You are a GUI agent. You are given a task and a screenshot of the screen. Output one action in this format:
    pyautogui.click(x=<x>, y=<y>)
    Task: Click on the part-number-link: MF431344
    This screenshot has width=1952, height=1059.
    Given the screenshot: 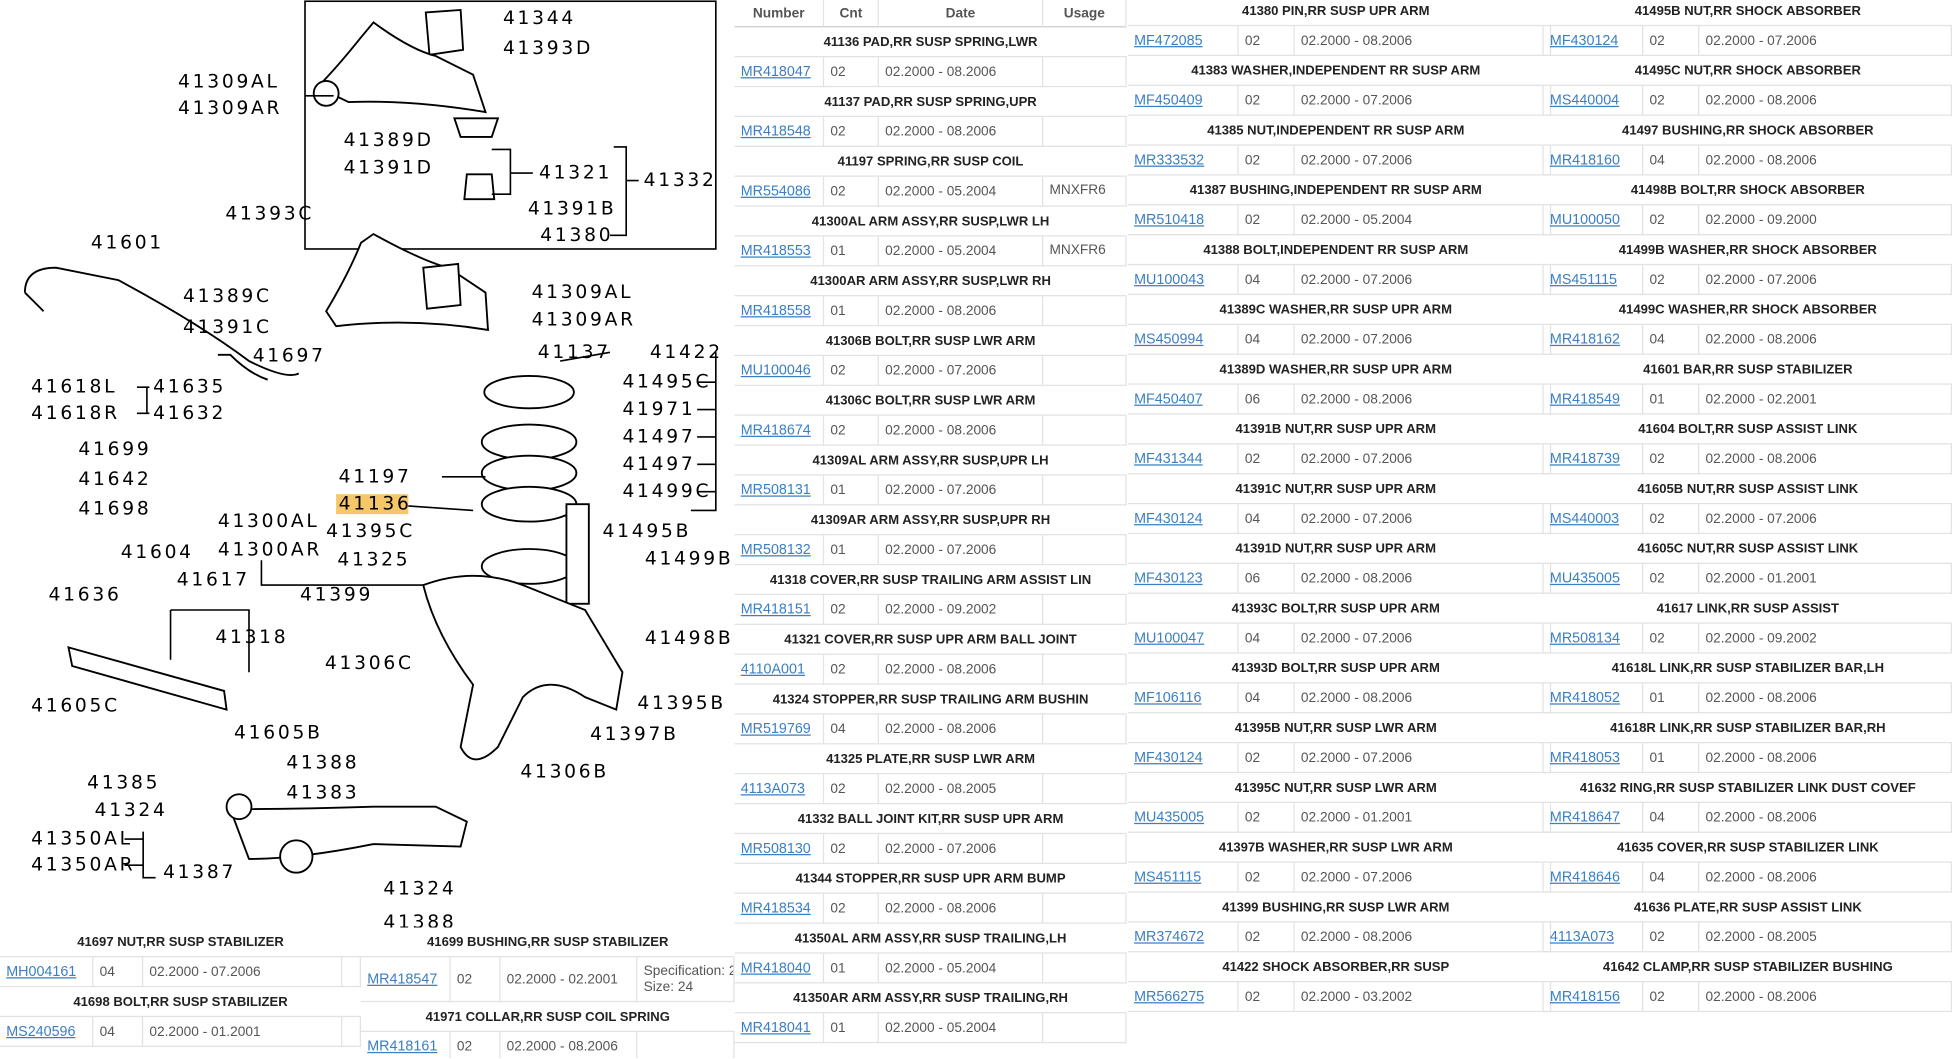 What is the action you would take?
    pyautogui.click(x=1168, y=459)
    